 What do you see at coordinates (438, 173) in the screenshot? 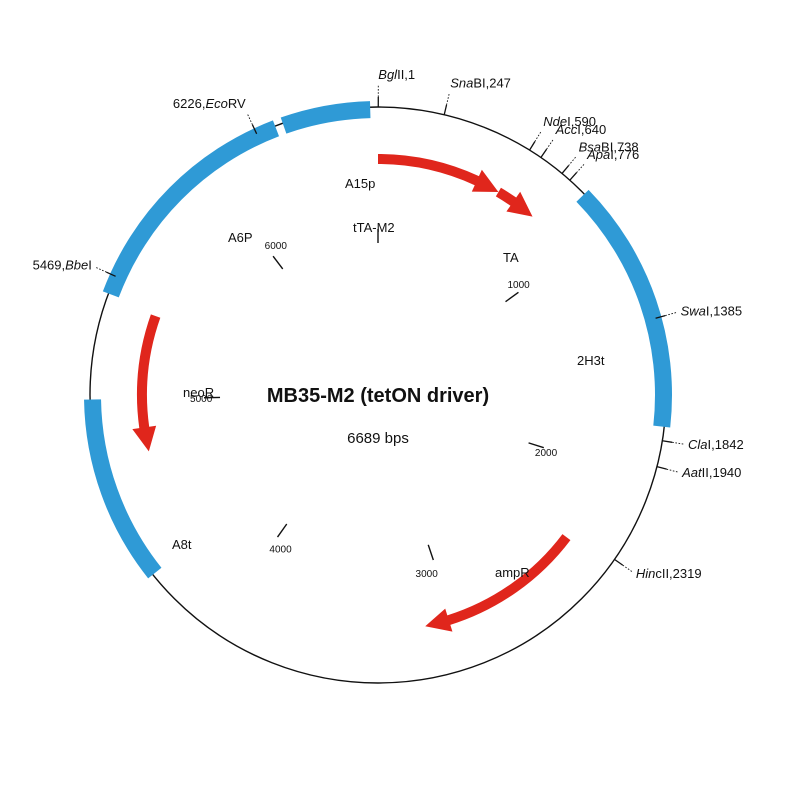
I see `arrow-tta-m2` at bounding box center [438, 173].